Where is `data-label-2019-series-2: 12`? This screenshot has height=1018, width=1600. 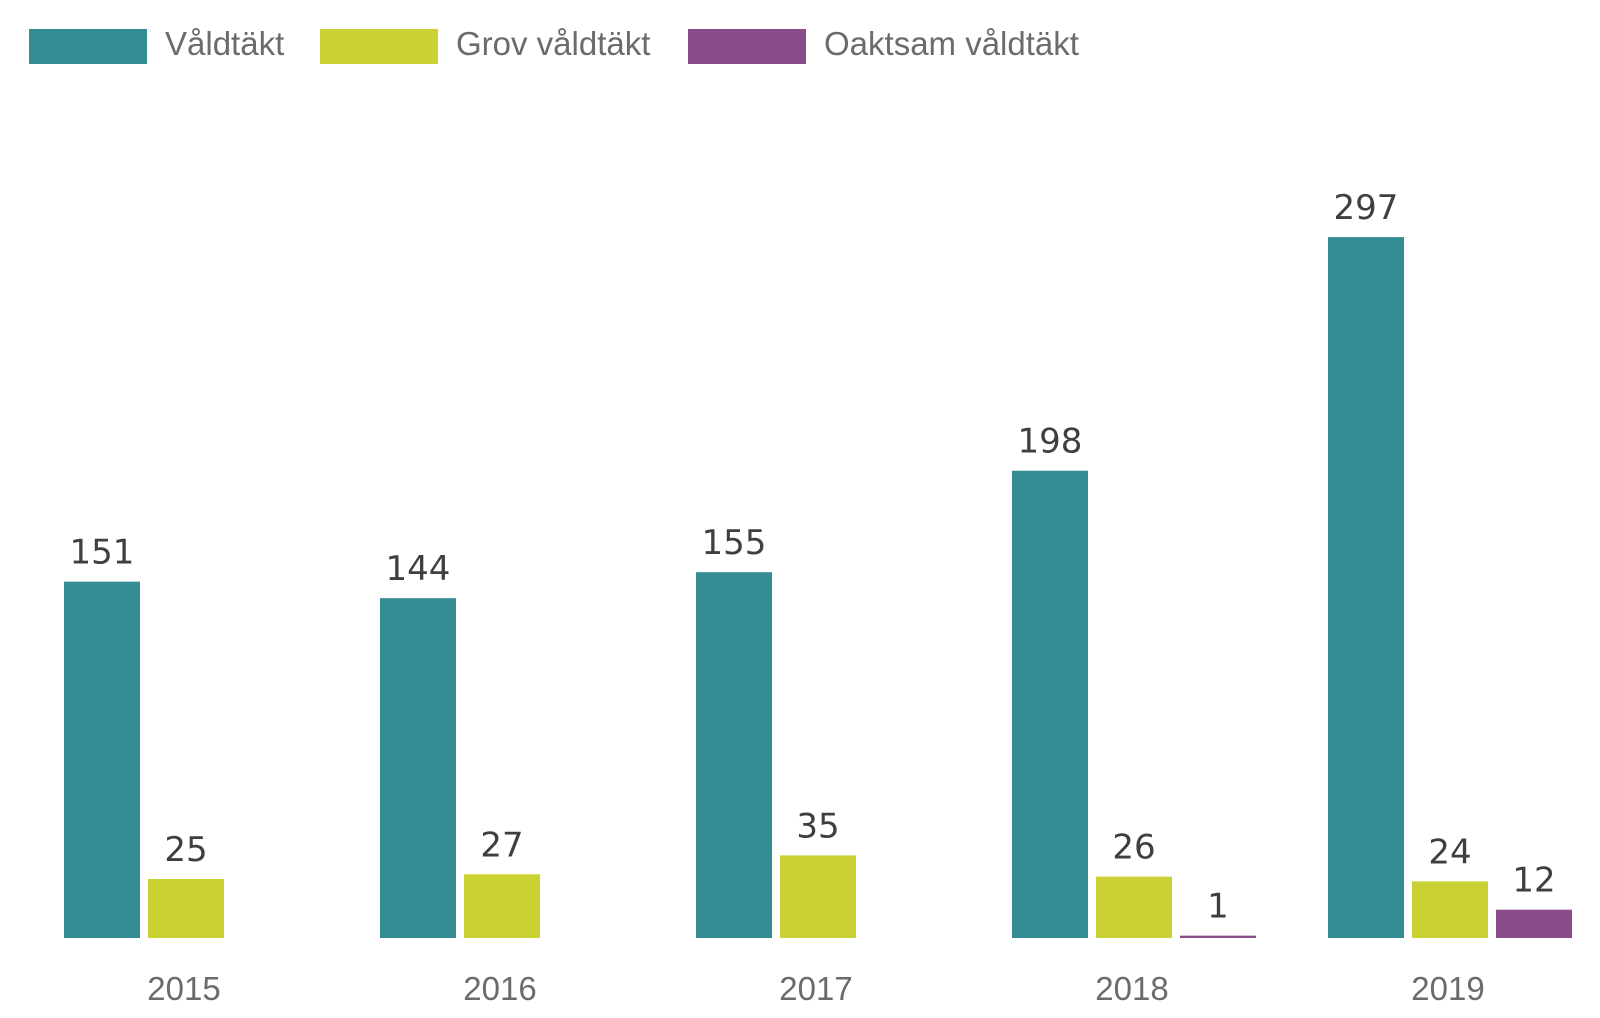 data-label-2019-series-2: 12 is located at coordinates (1533, 881).